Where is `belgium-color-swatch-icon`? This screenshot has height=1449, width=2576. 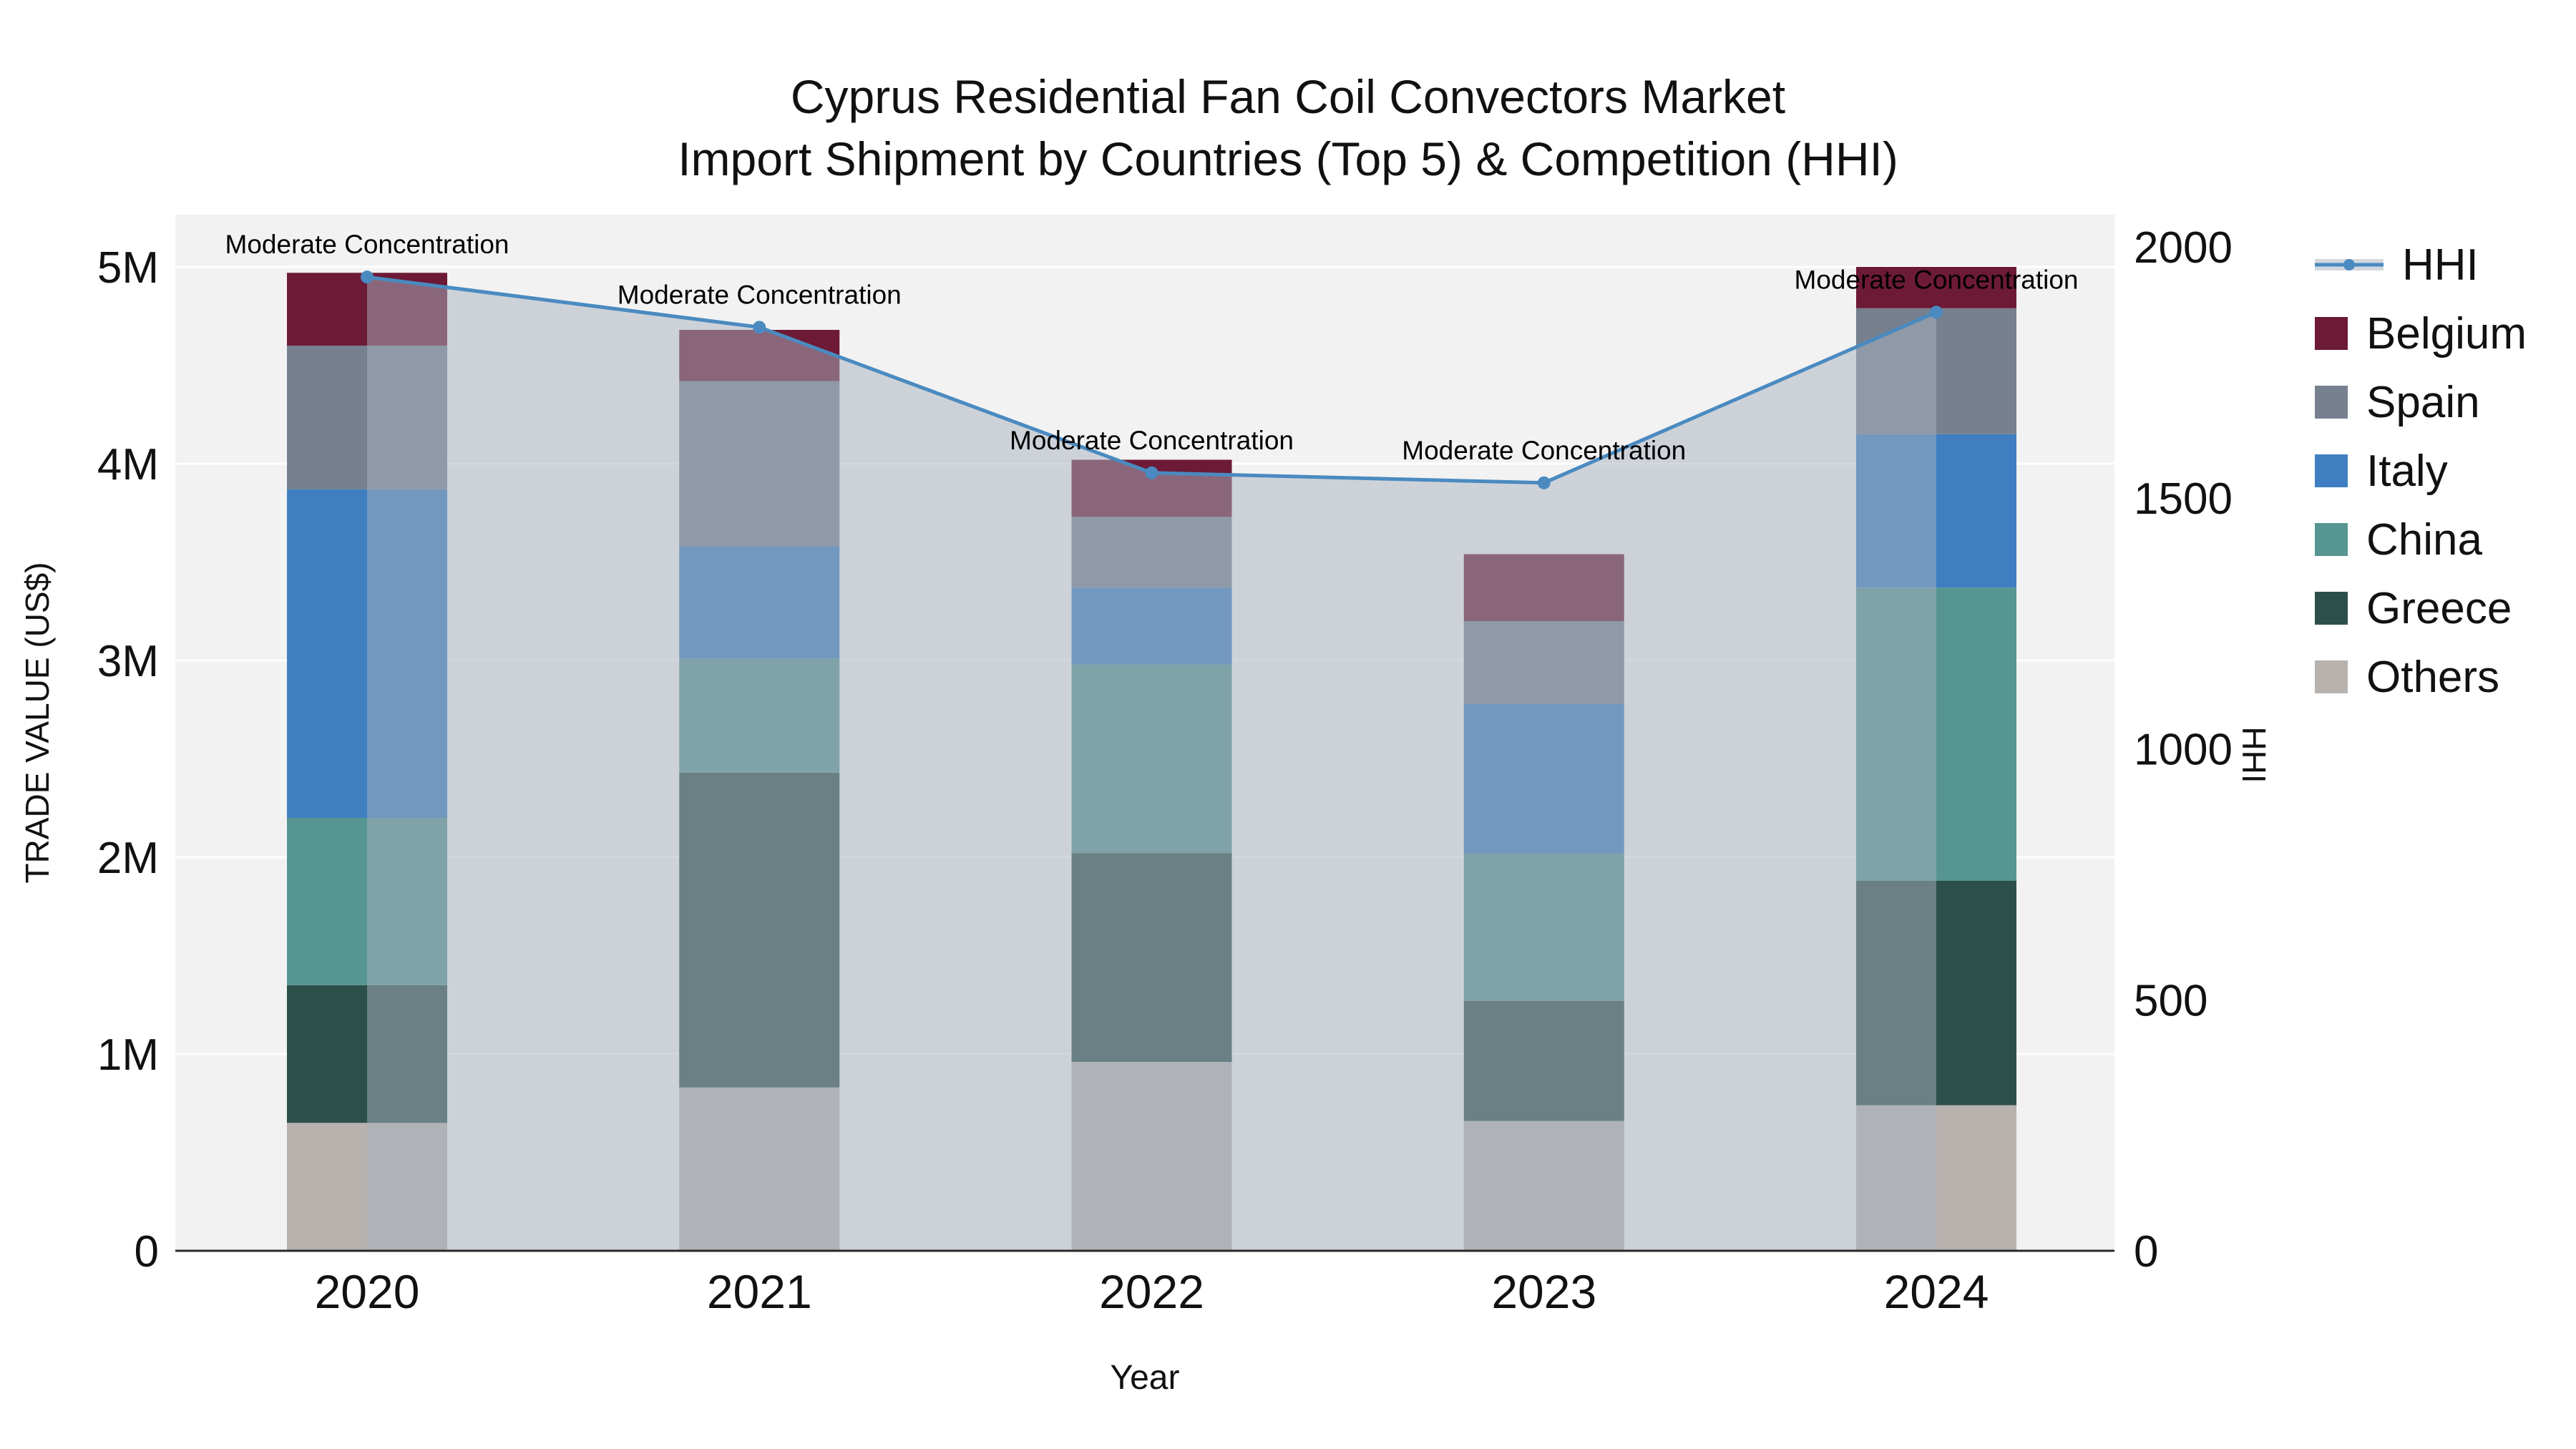 belgium-color-swatch-icon is located at coordinates (2331, 333).